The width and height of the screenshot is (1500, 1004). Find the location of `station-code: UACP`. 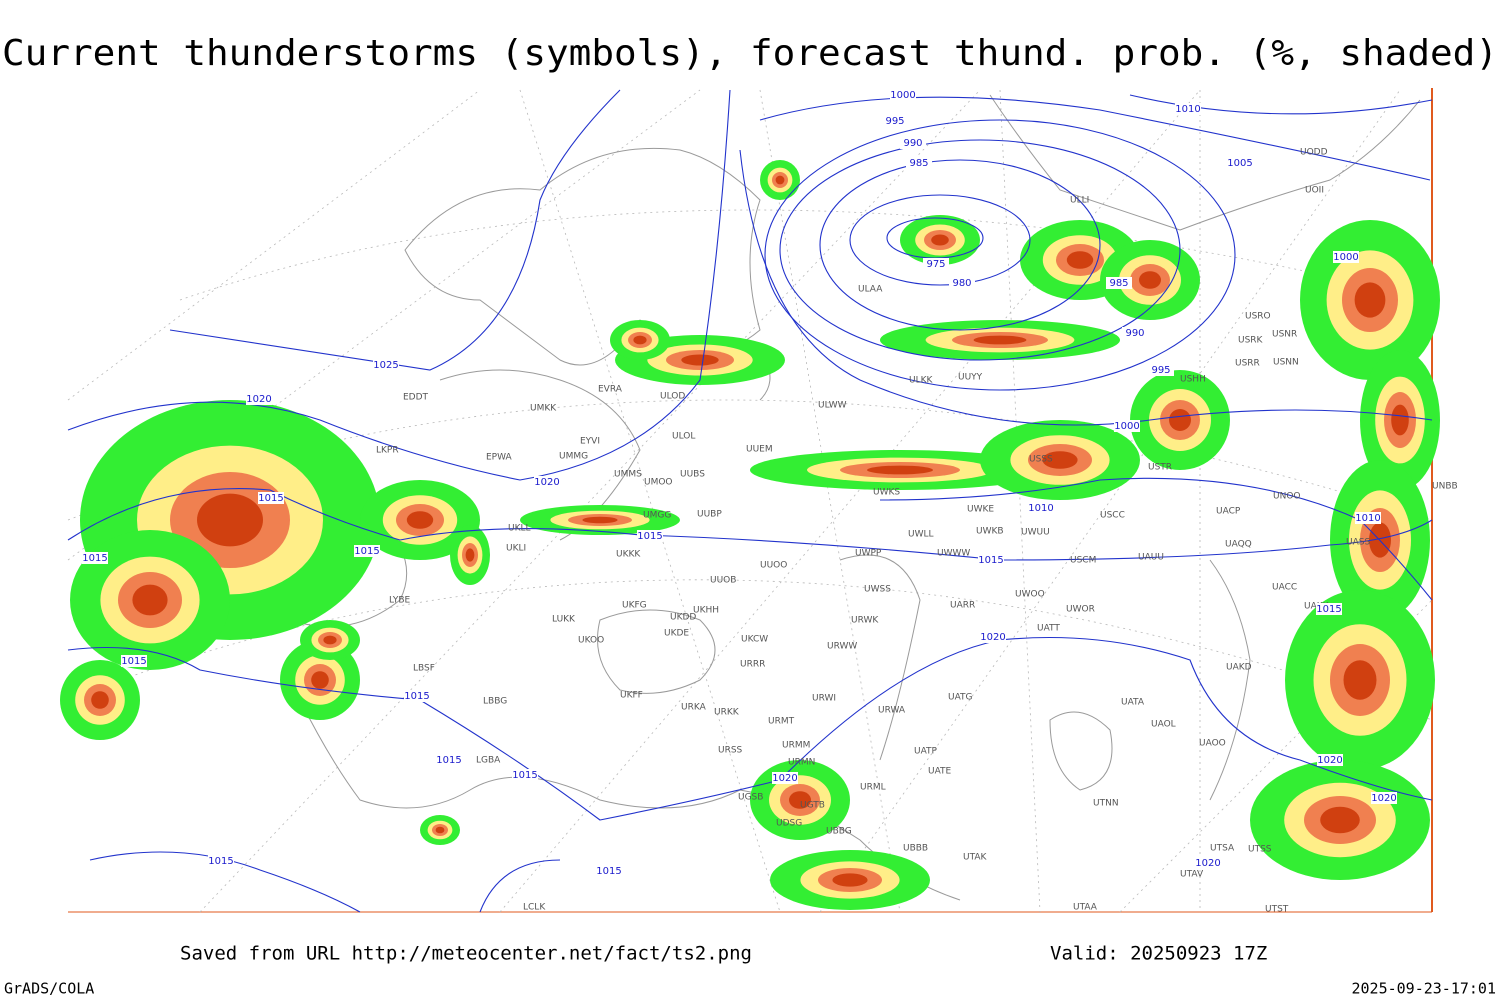

station-code: UACP is located at coordinates (1228, 512).